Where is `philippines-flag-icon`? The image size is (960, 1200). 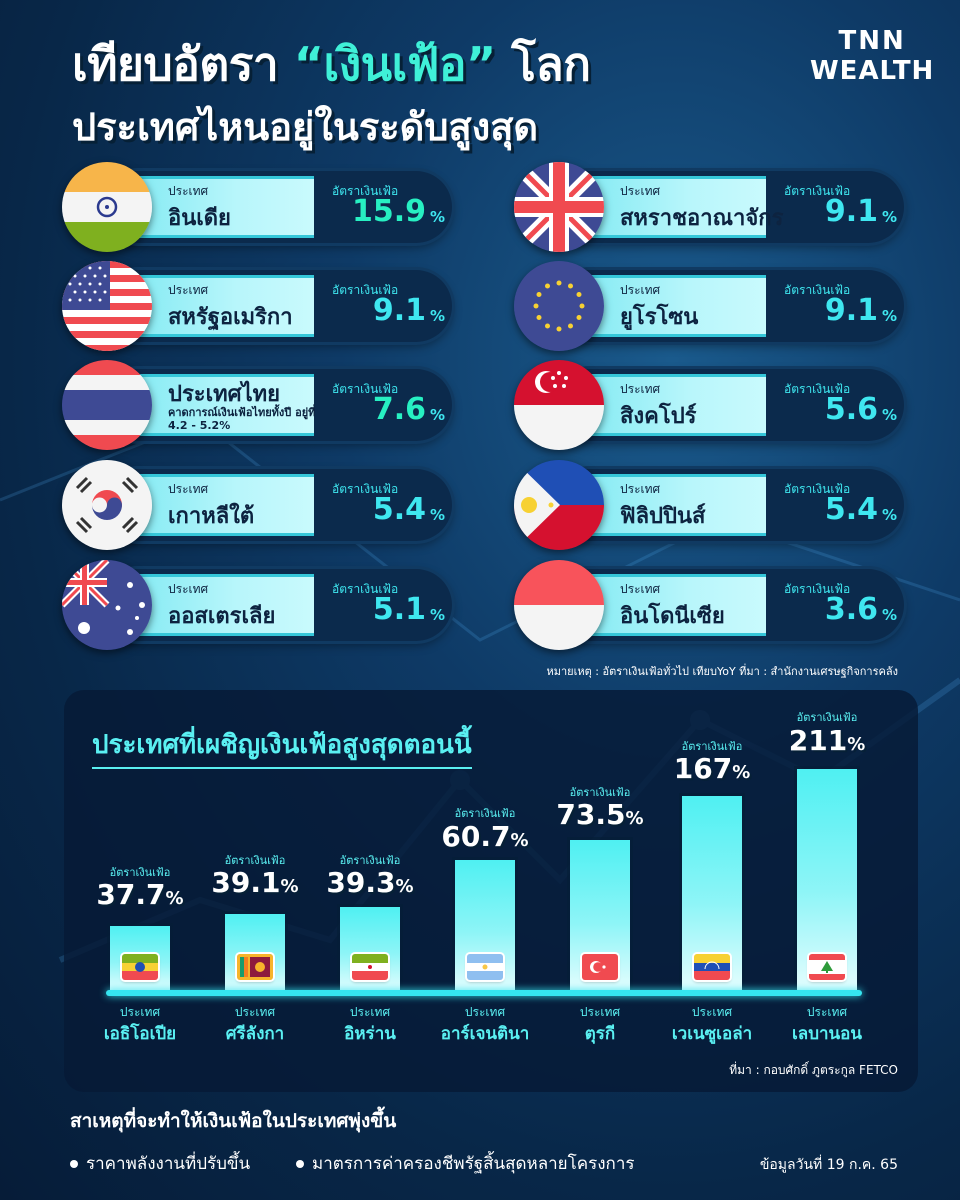
philippines-flag-icon is located at coordinates (559, 505).